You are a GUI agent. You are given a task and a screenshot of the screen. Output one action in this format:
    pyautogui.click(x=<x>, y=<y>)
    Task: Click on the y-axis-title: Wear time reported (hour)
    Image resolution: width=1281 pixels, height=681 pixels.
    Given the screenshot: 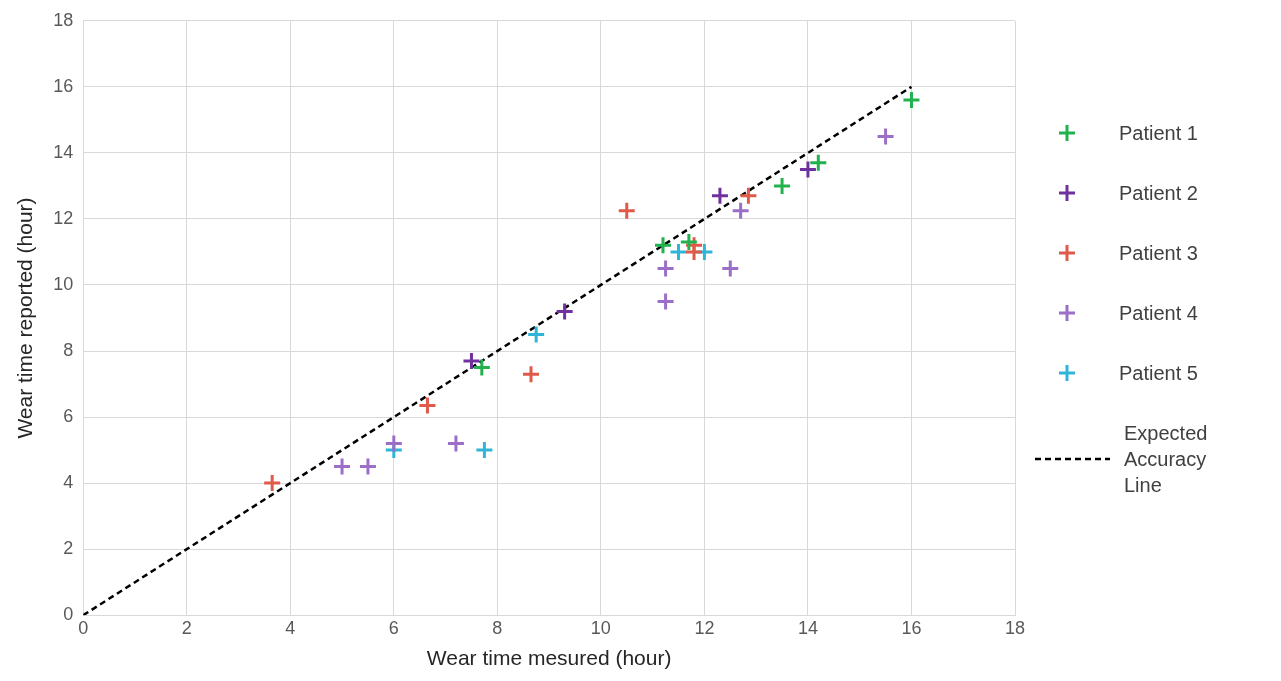 What is the action you would take?
    pyautogui.click(x=25, y=318)
    